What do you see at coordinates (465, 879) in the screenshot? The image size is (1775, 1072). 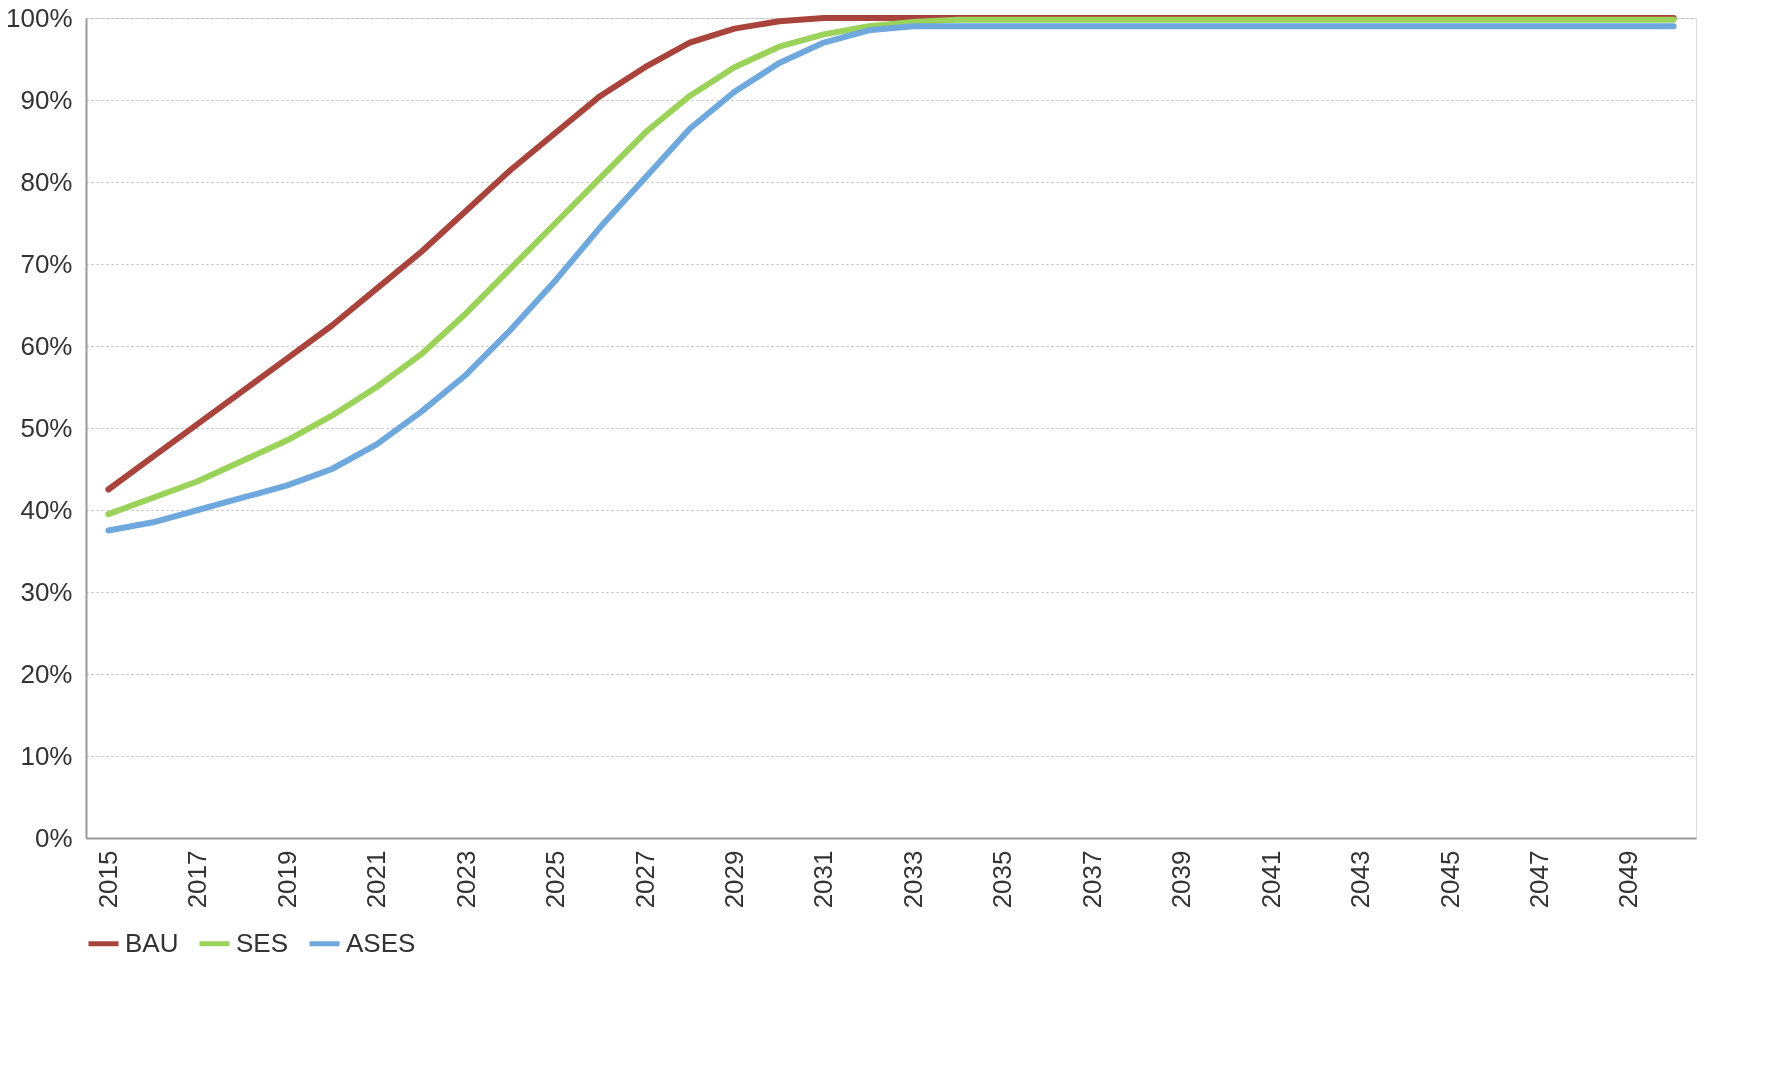 I see `x-tick-label: 2023` at bounding box center [465, 879].